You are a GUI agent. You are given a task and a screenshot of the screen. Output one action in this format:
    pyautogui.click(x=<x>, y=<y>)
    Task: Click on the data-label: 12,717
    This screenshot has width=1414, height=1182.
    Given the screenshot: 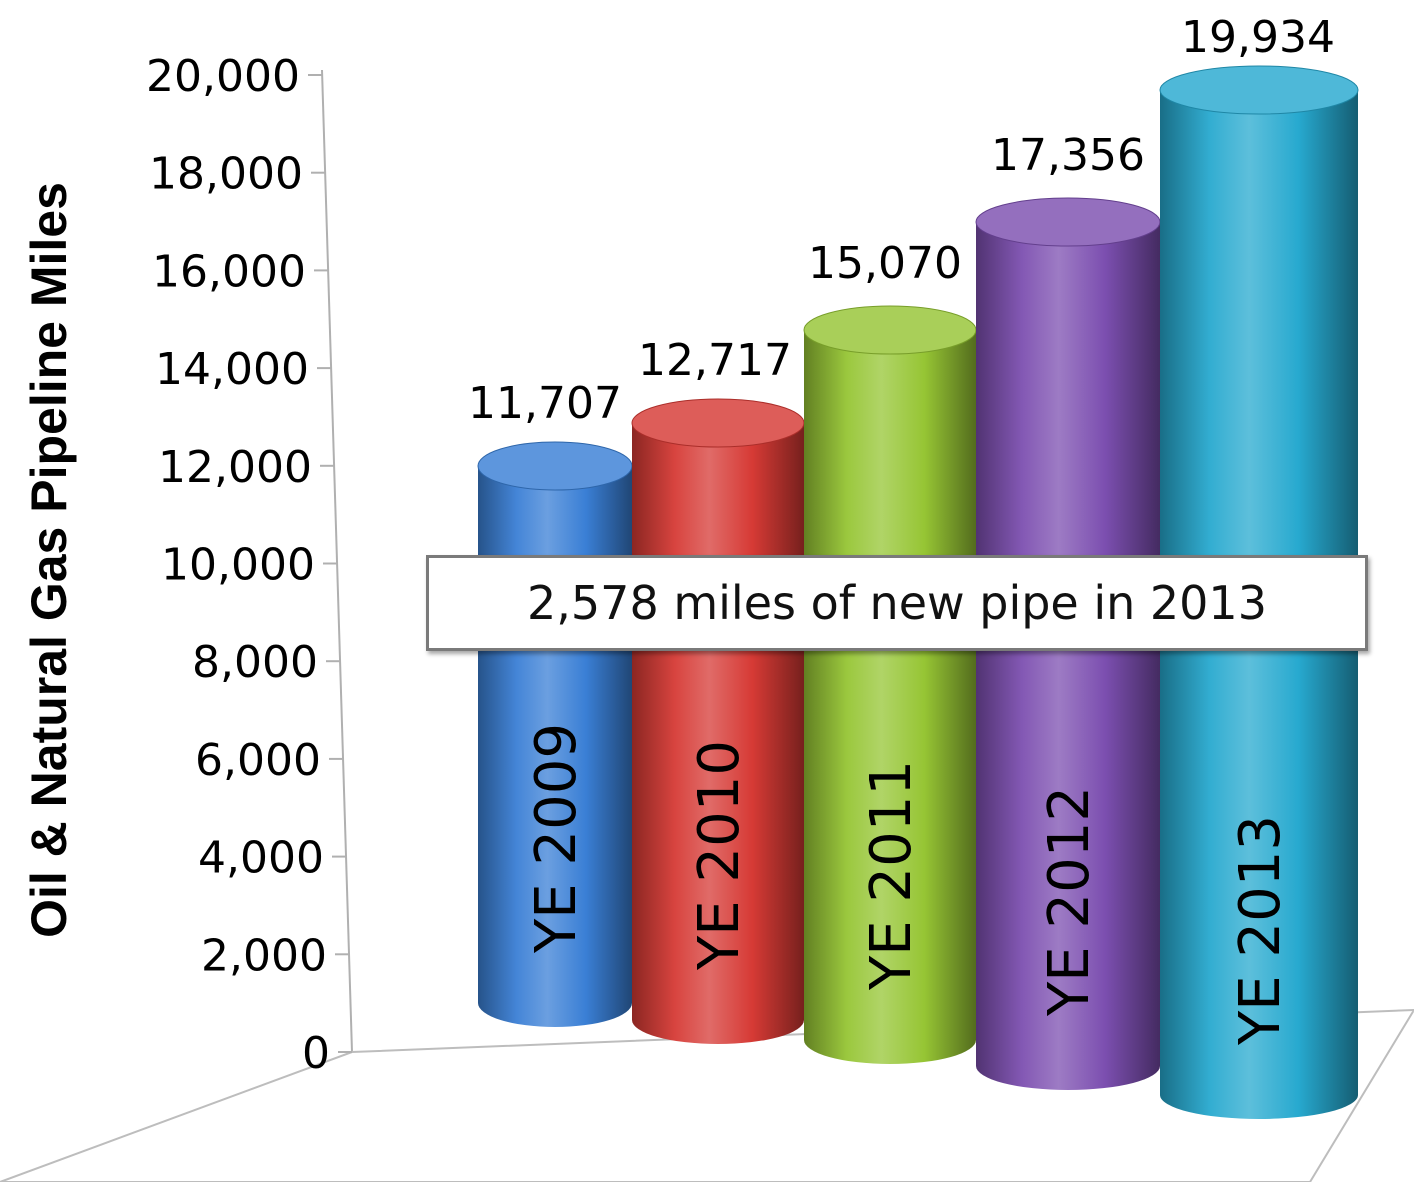 What is the action you would take?
    pyautogui.click(x=715, y=360)
    